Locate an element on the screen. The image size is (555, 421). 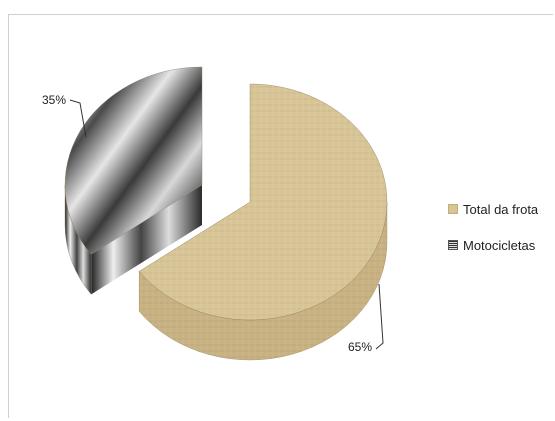
legend: Total da frota Motocicletas is located at coordinates (493, 234).